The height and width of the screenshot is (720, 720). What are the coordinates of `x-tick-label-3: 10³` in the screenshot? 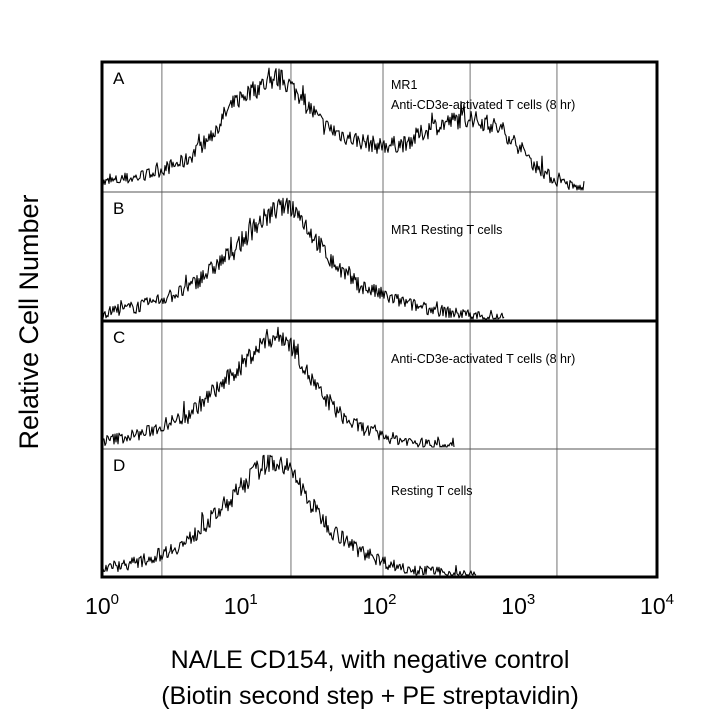 It's located at (518, 605).